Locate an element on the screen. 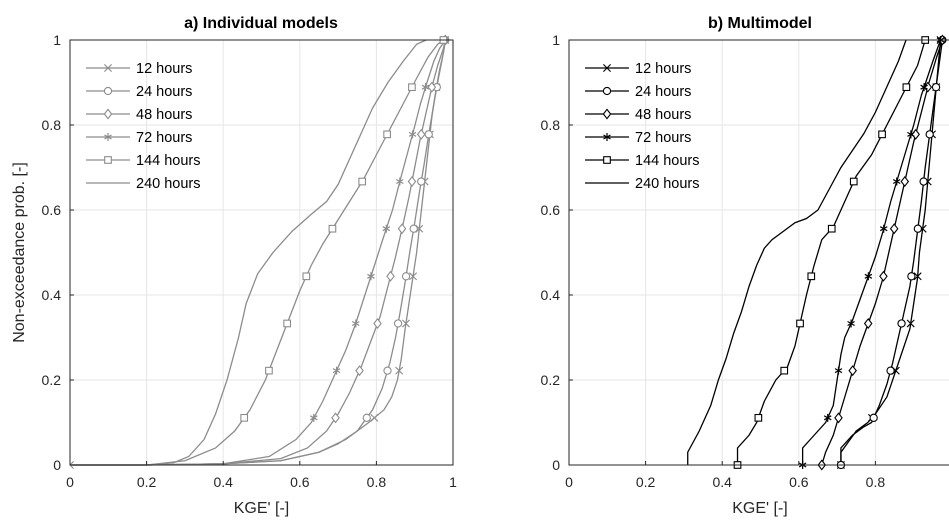 This screenshot has width=949, height=525. chart-title: a) Individual models is located at coordinates (261, 23).